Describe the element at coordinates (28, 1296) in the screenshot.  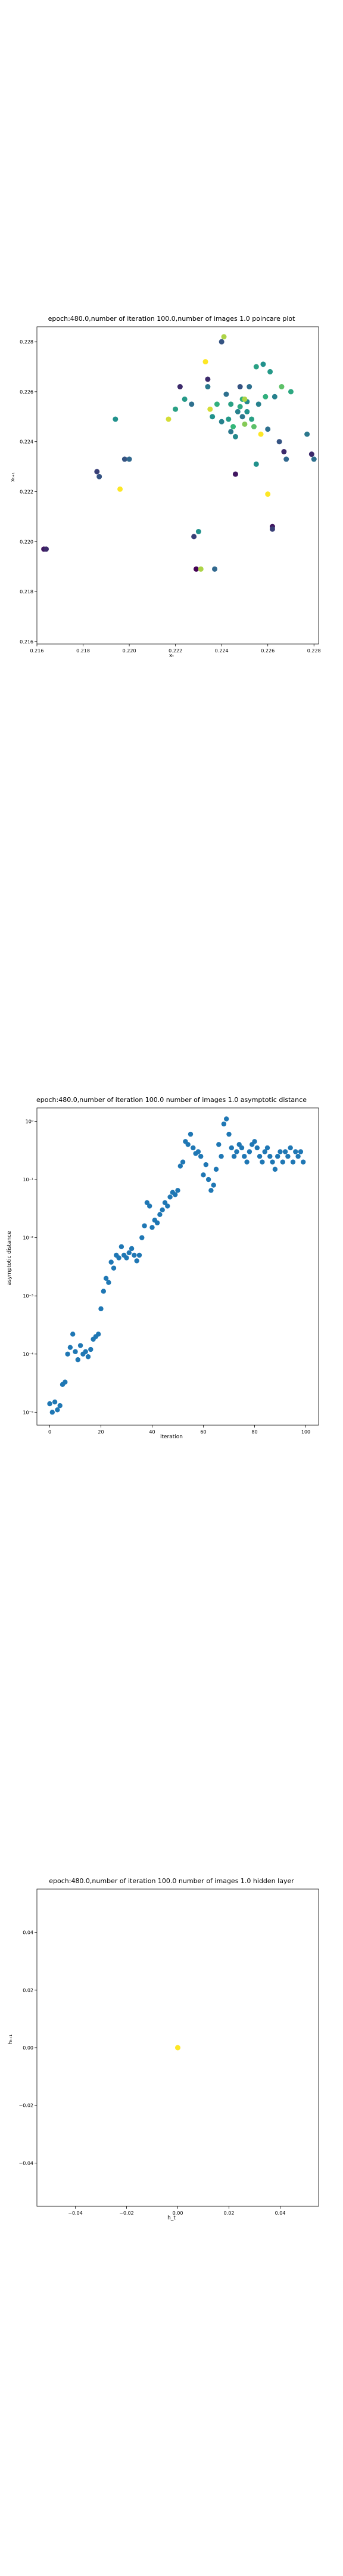
I see `y-tick-label: 10⁻³` at that location.